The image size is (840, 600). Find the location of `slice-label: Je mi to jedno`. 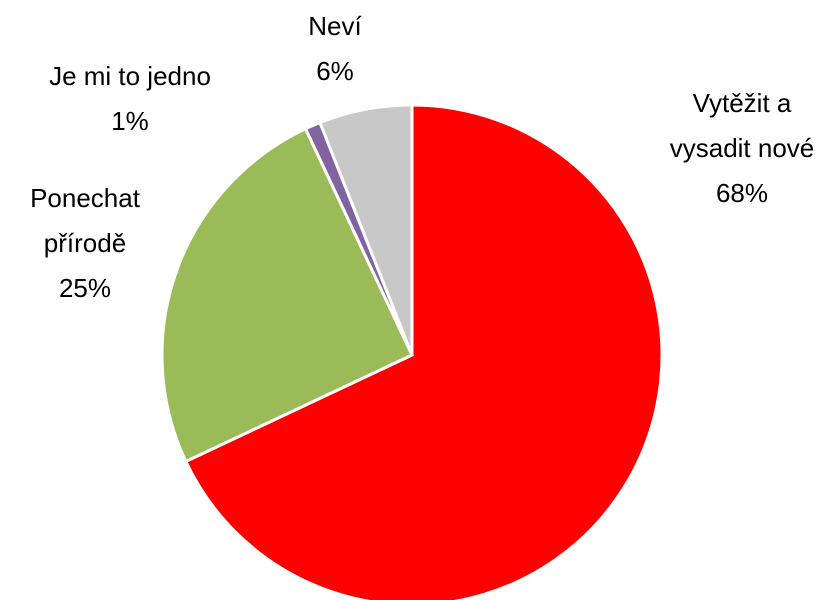

slice-label: Je mi to jedno is located at coordinates (130, 76).